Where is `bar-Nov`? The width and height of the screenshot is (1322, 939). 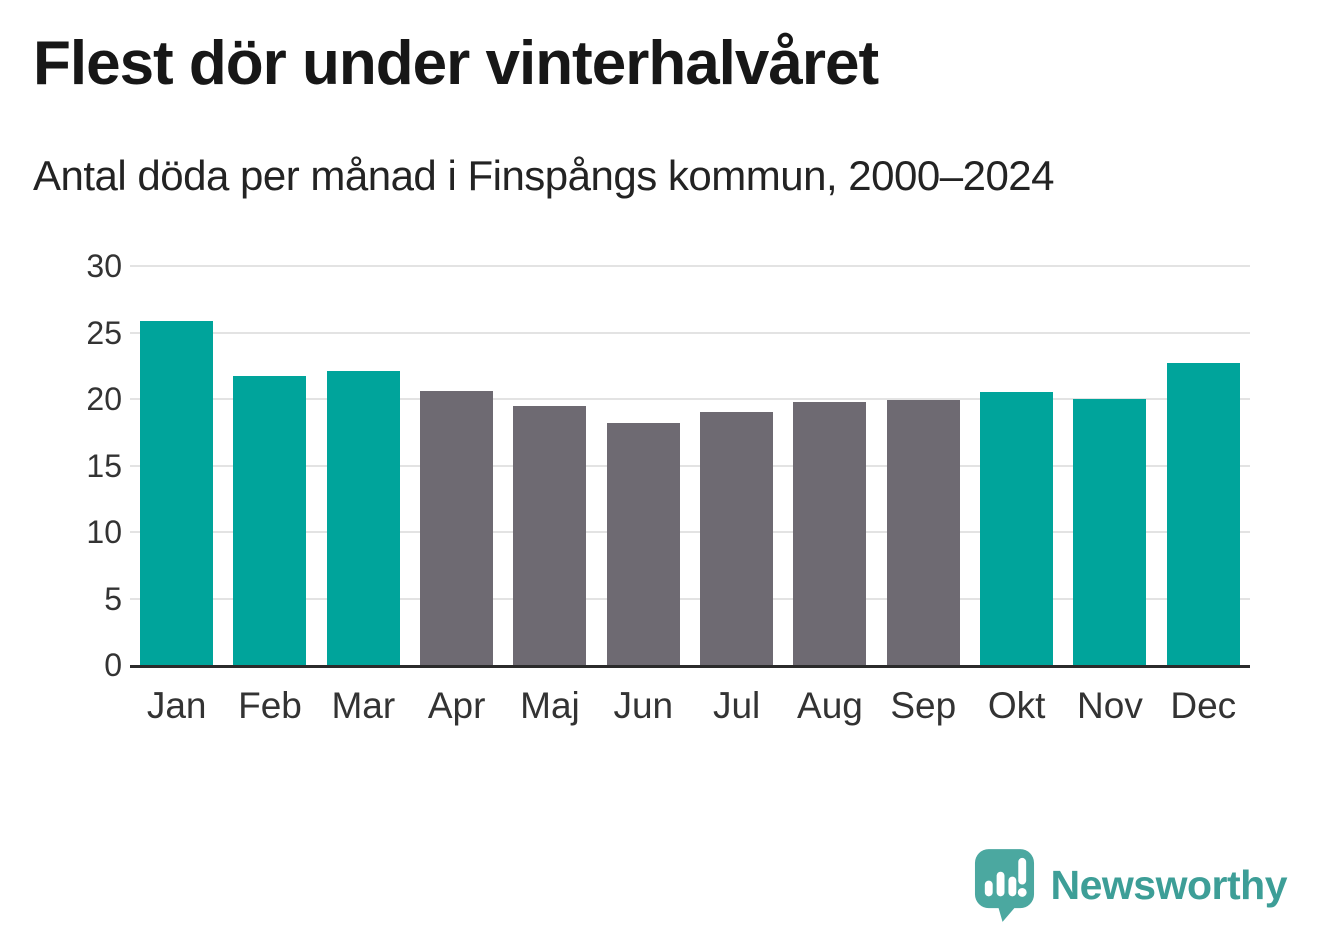
bar-Nov is located at coordinates (1110, 532).